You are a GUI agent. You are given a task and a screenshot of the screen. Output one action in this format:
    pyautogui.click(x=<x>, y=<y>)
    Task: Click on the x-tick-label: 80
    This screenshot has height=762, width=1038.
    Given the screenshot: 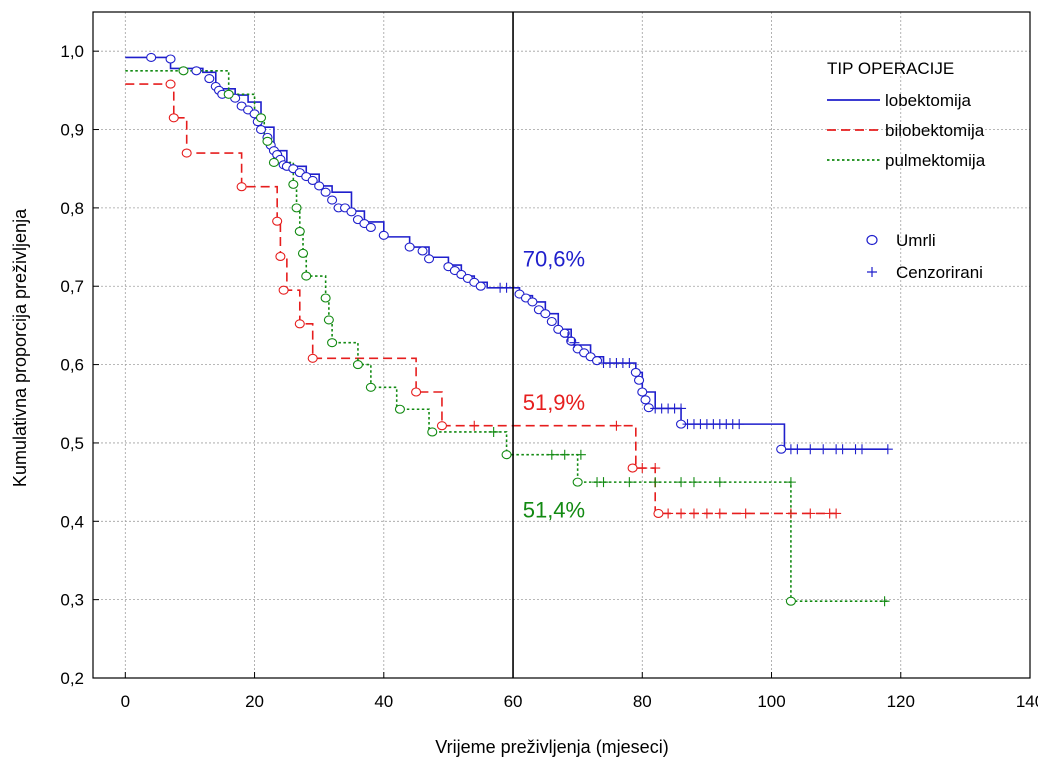 What is the action you would take?
    pyautogui.click(x=642, y=701)
    